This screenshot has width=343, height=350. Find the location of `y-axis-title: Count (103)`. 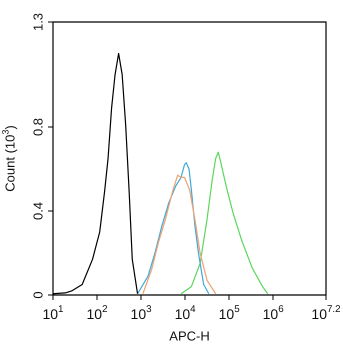

y-axis-title: Count (103) is located at coordinates (9, 158).